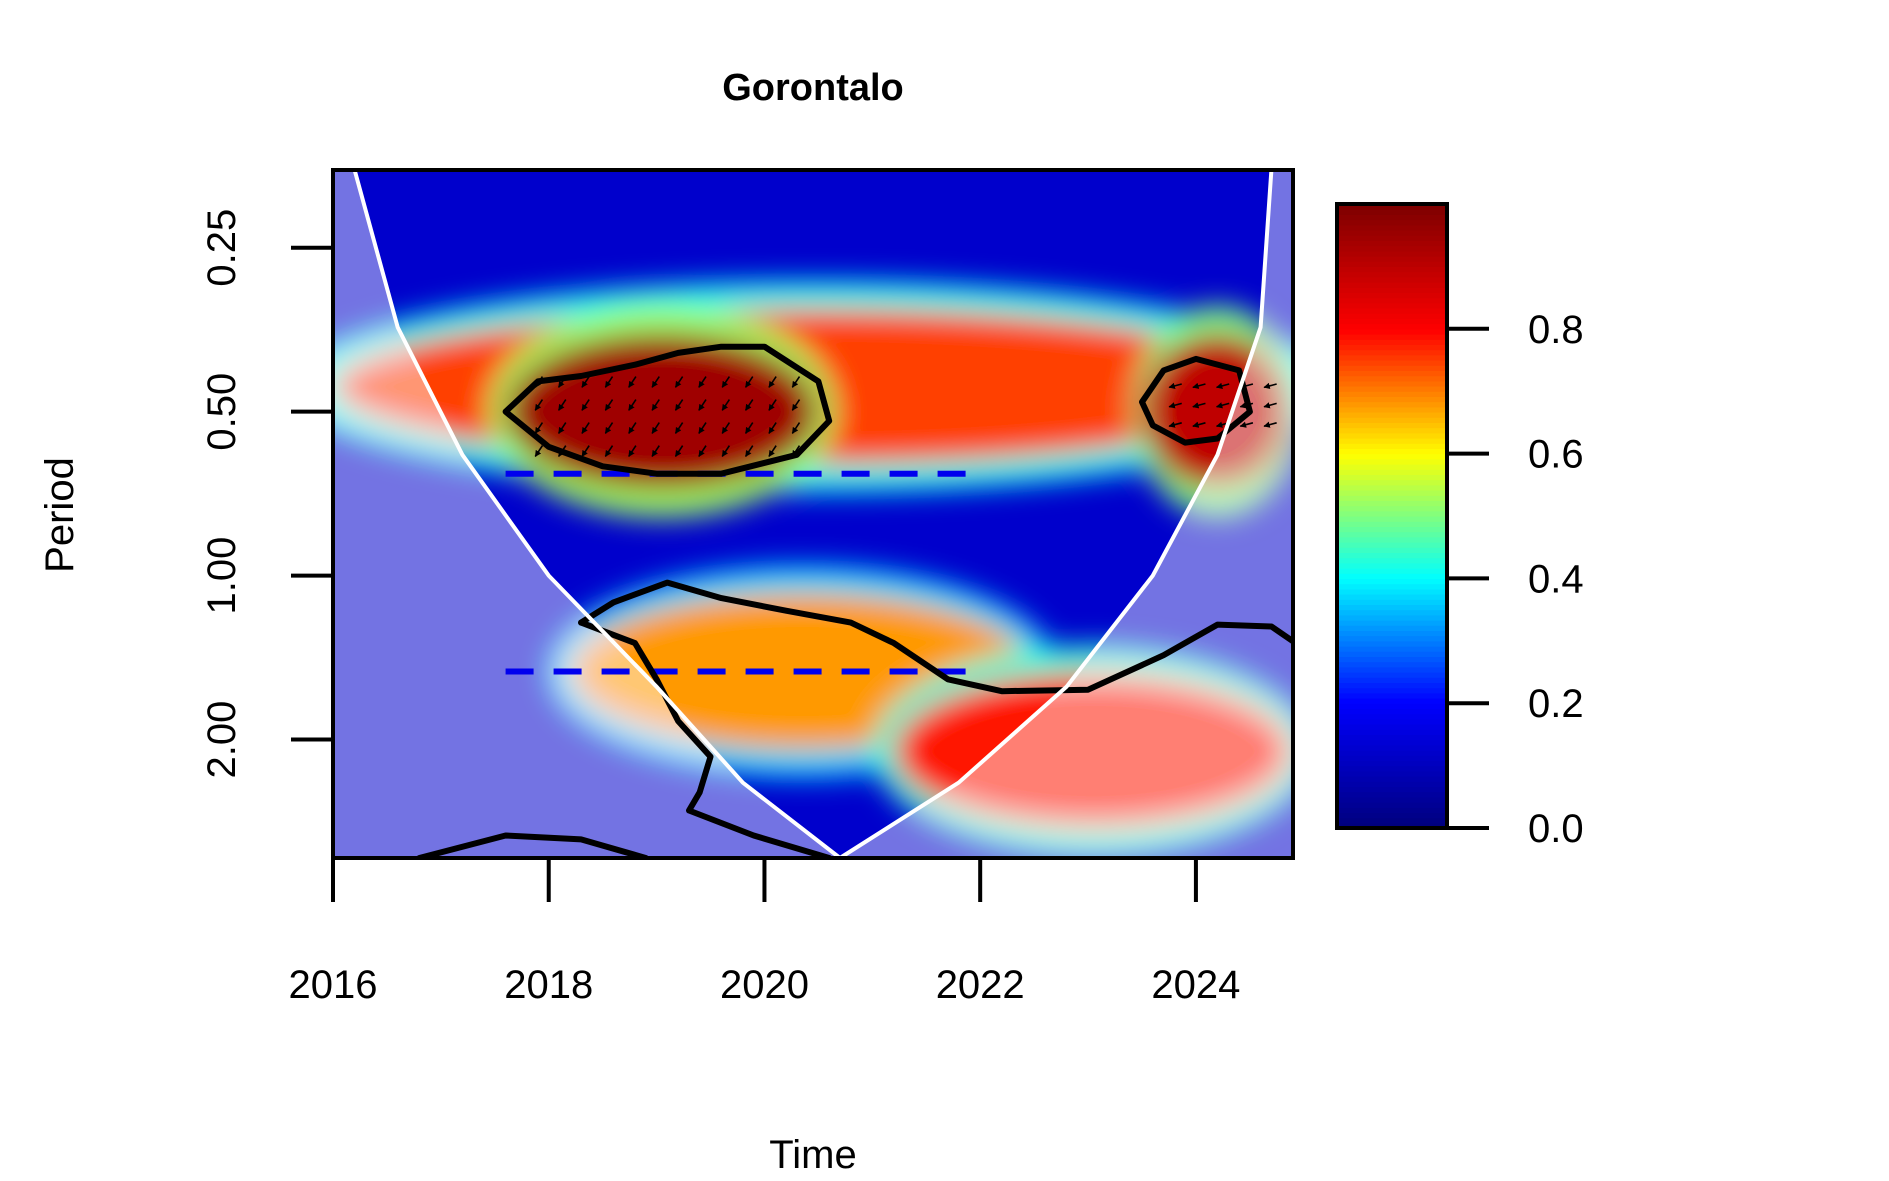 This screenshot has width=1889, height=1181. I want to click on colorbar: 0.0 0.2 0.4 0.6 0.8, so click(1459, 526).